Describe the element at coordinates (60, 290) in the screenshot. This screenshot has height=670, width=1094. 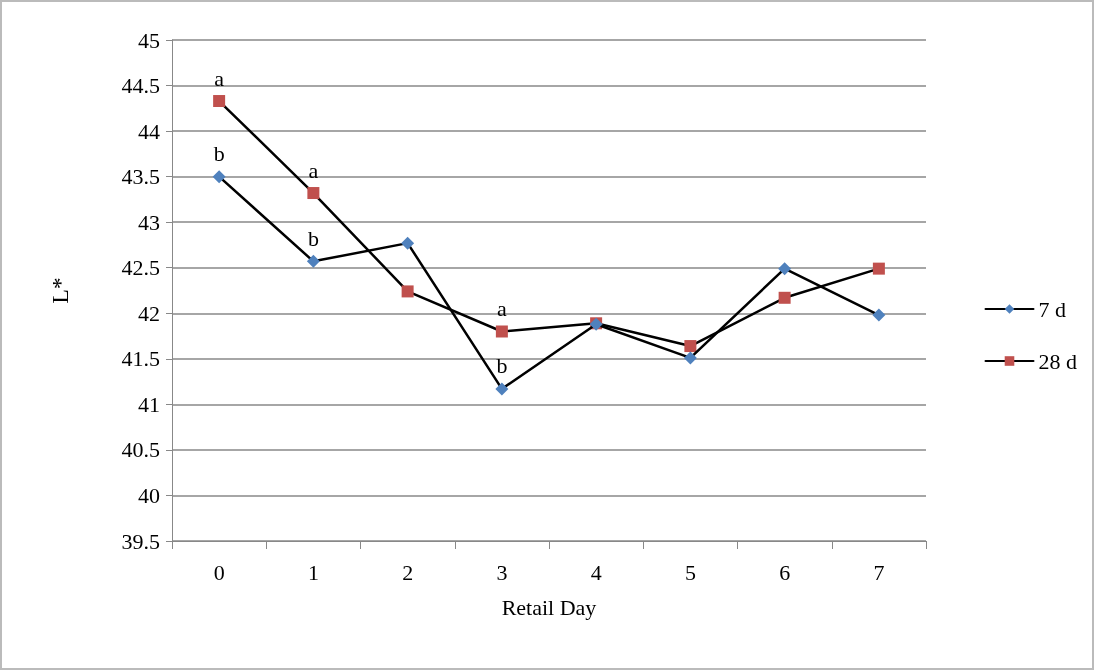
I see `y-axis-title: L*` at that location.